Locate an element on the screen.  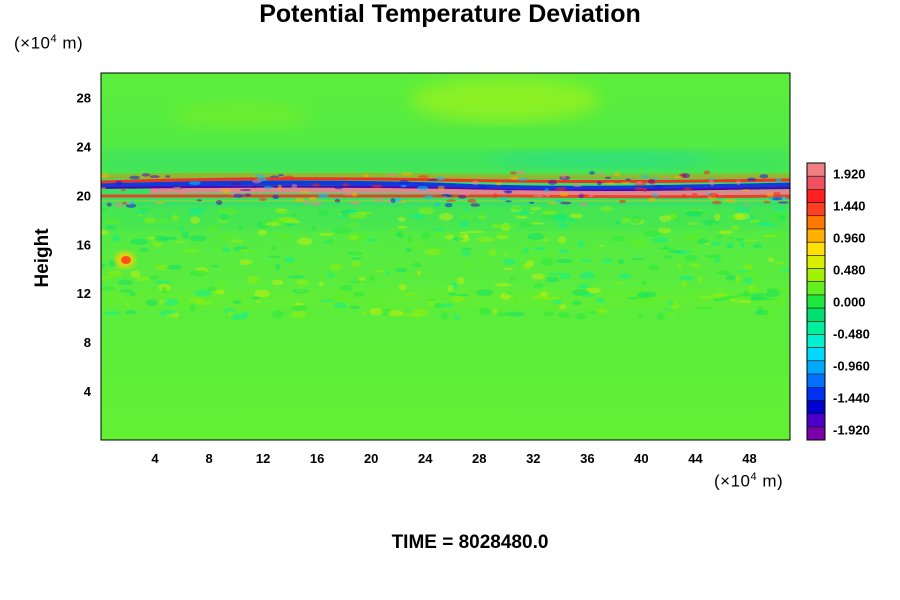
y-tick-label: 20 is located at coordinates (84, 195).